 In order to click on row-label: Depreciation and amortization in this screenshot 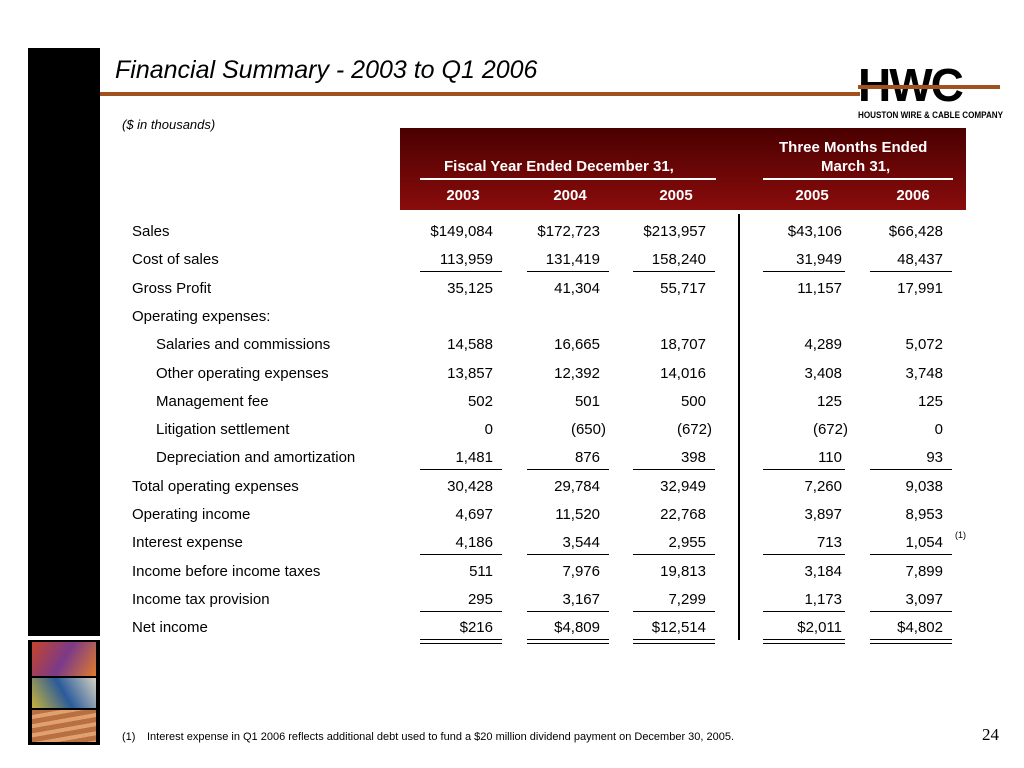, I will do `click(256, 458)`.